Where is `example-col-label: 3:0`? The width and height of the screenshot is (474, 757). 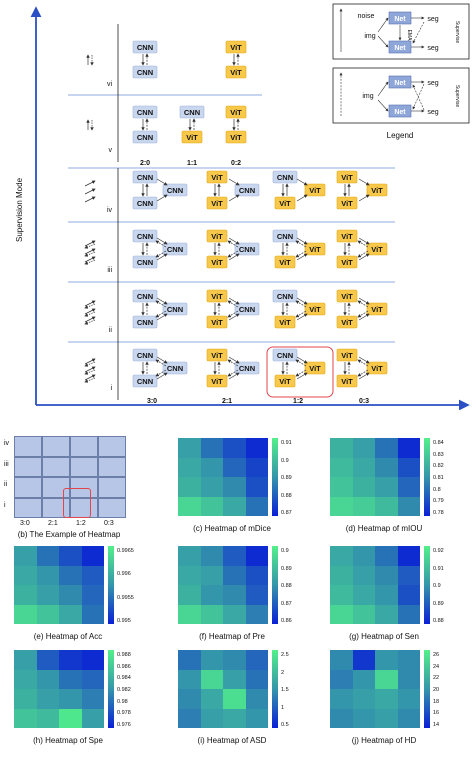 example-col-label: 3:0 is located at coordinates (25, 523).